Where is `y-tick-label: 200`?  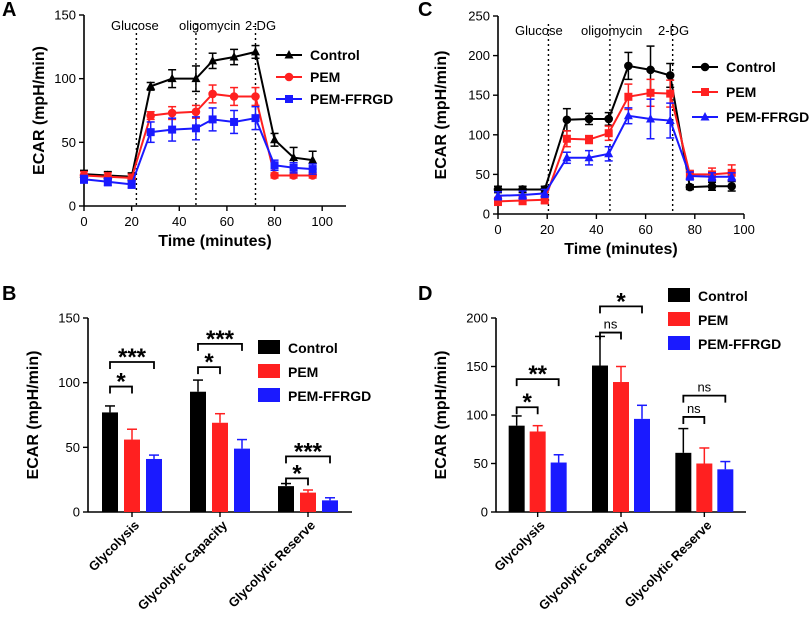
y-tick-label: 200 is located at coordinates (479, 55).